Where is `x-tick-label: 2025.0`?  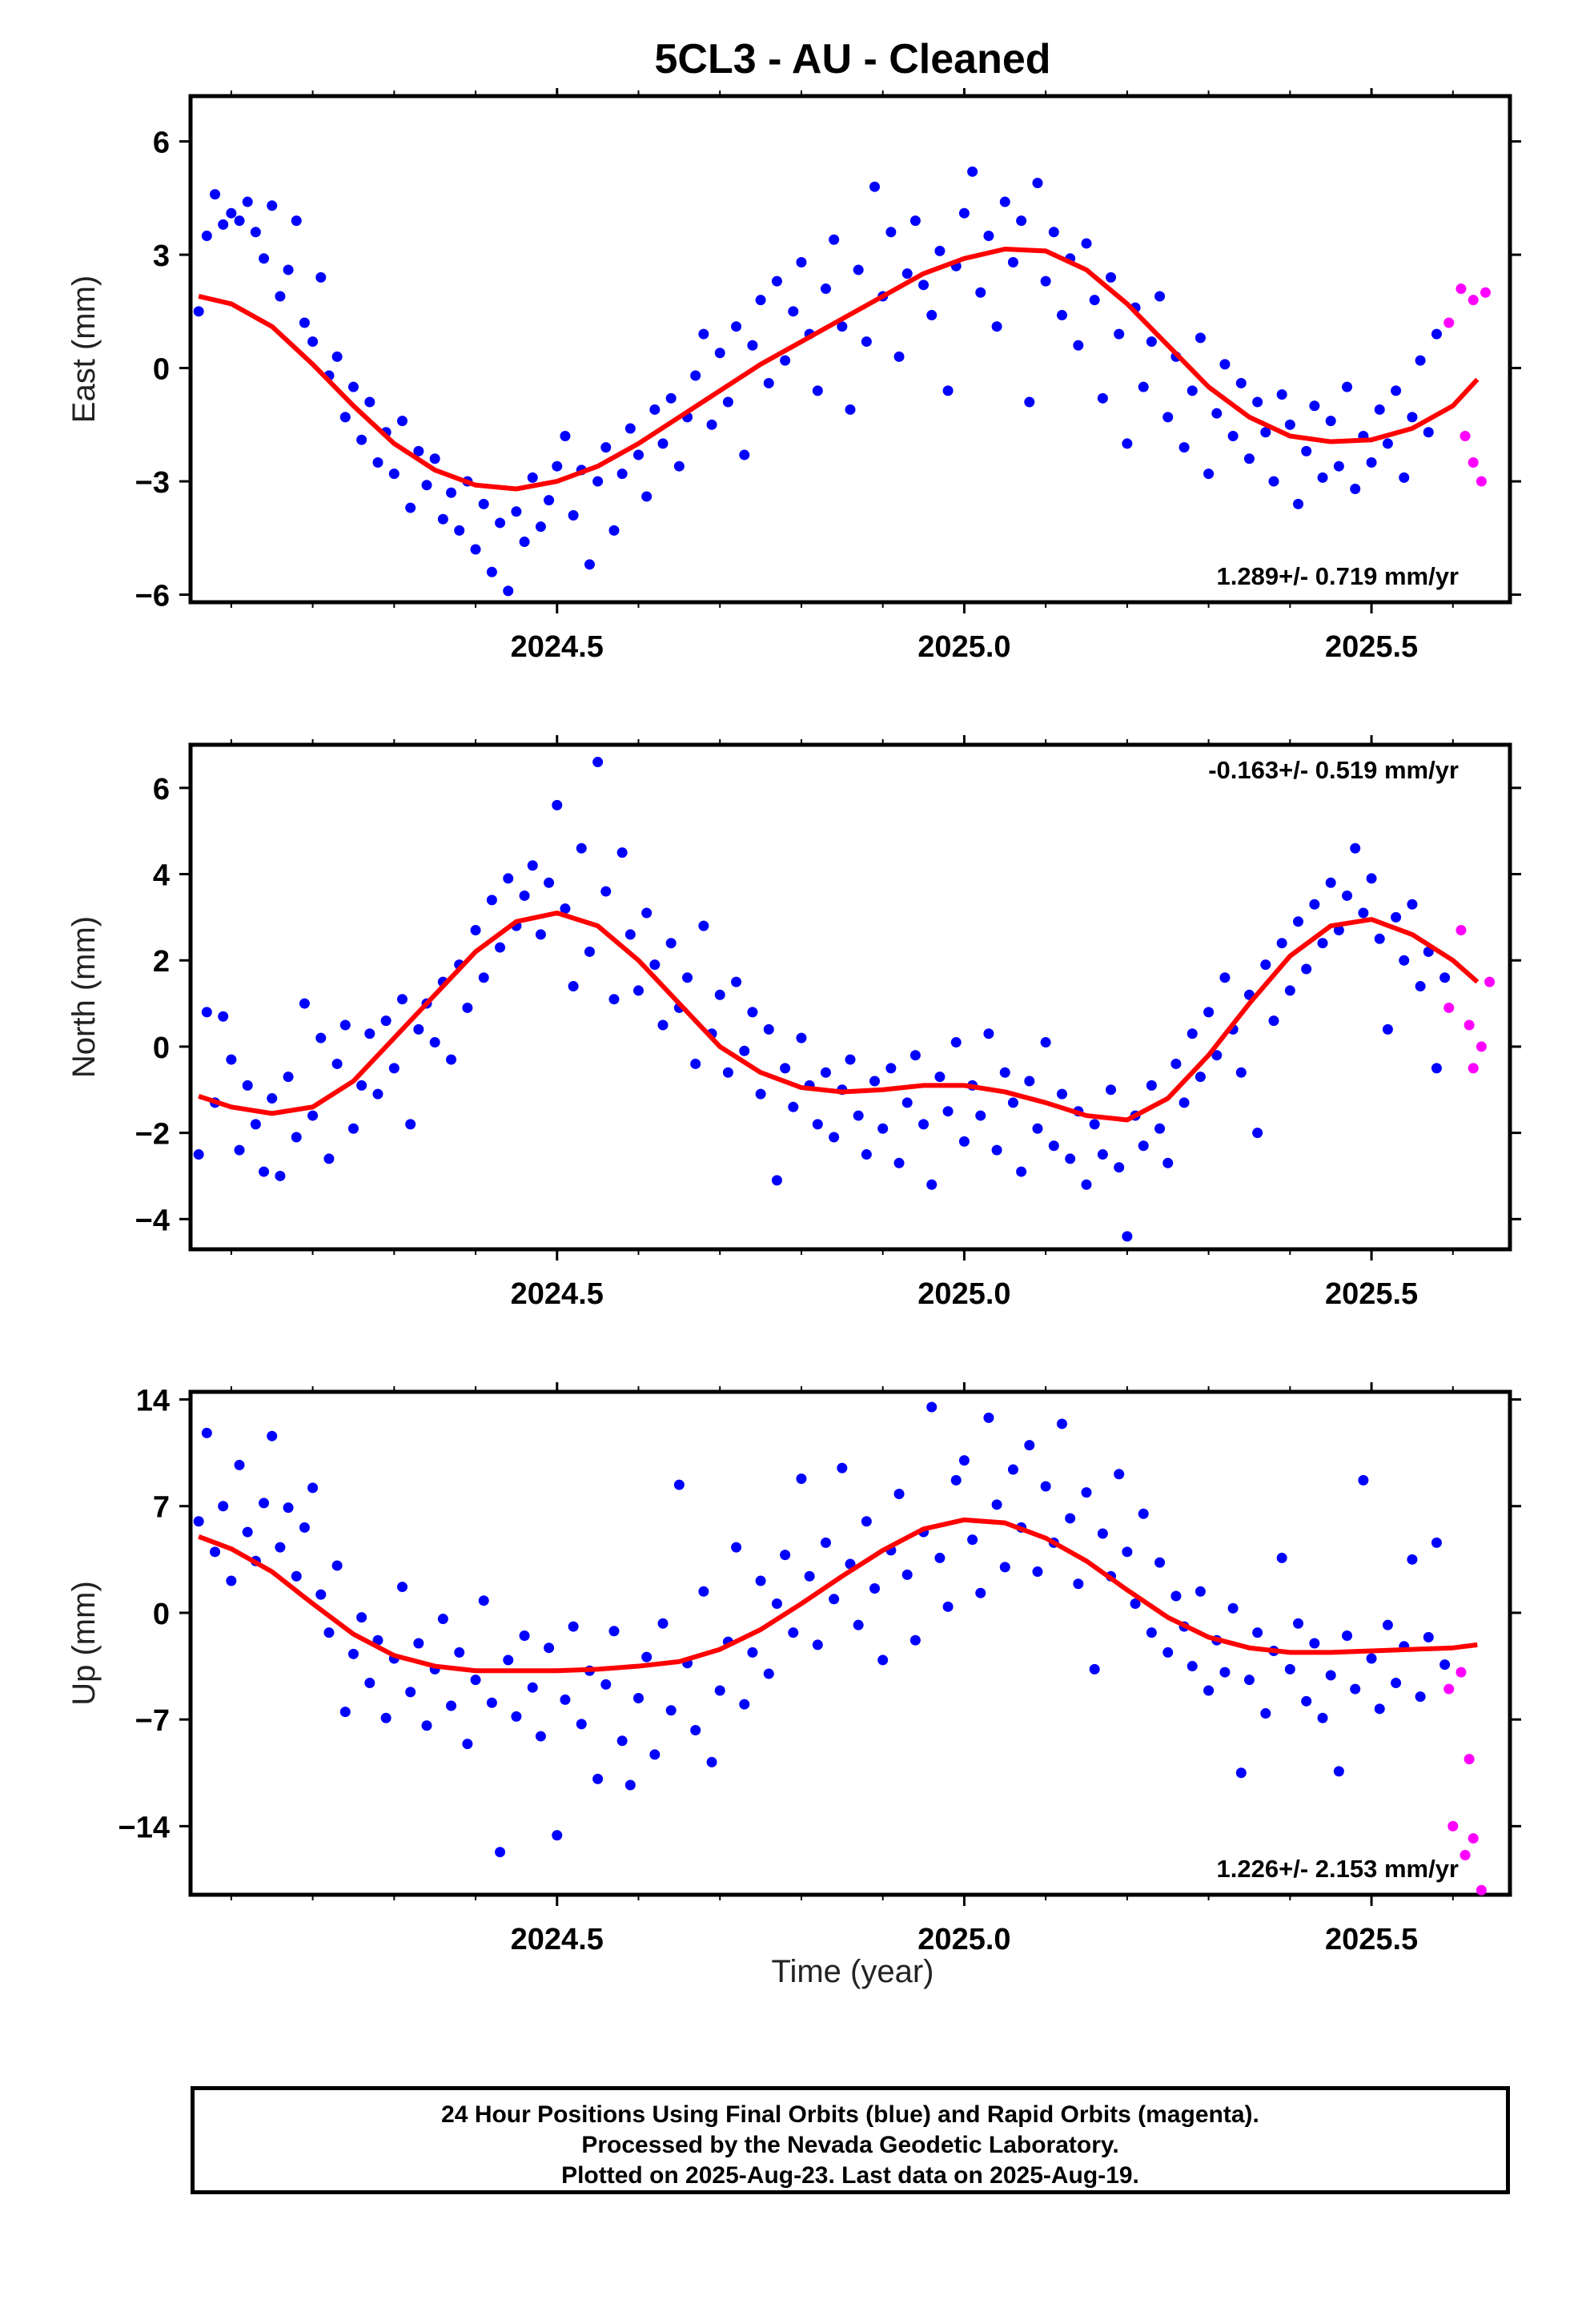 x-tick-label: 2025.0 is located at coordinates (963, 1294).